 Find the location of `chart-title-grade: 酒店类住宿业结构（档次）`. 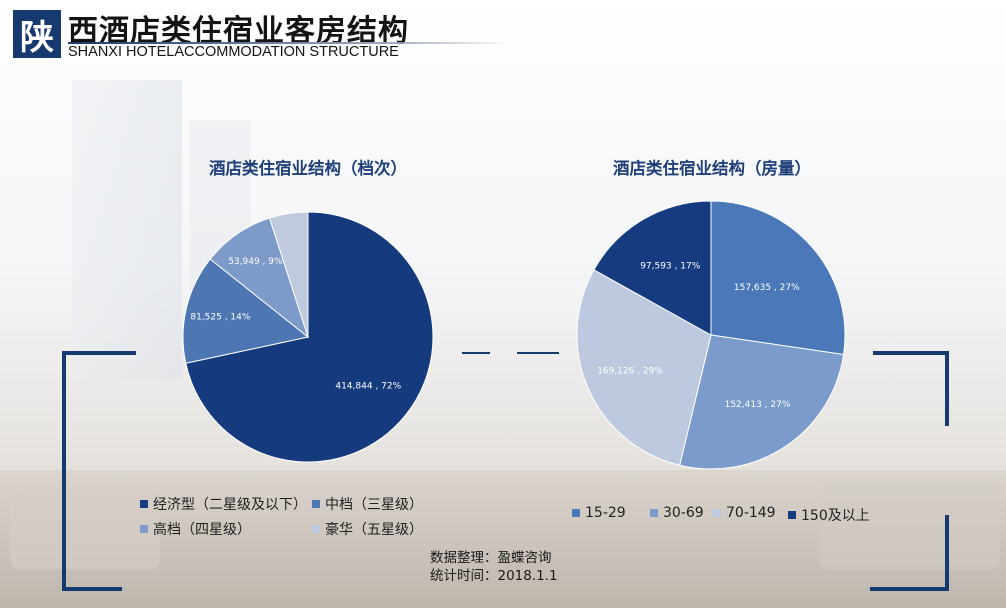

chart-title-grade: 酒店类住宿业结构（档次） is located at coordinates (308, 168).